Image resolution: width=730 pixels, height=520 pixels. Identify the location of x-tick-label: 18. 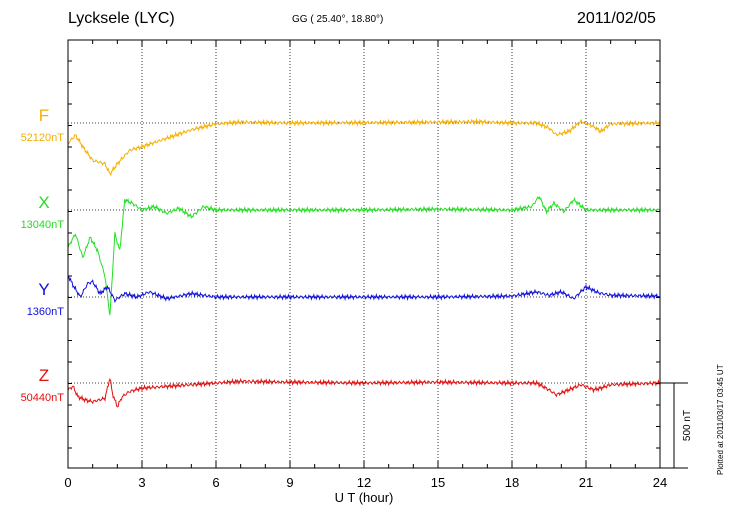
(512, 482).